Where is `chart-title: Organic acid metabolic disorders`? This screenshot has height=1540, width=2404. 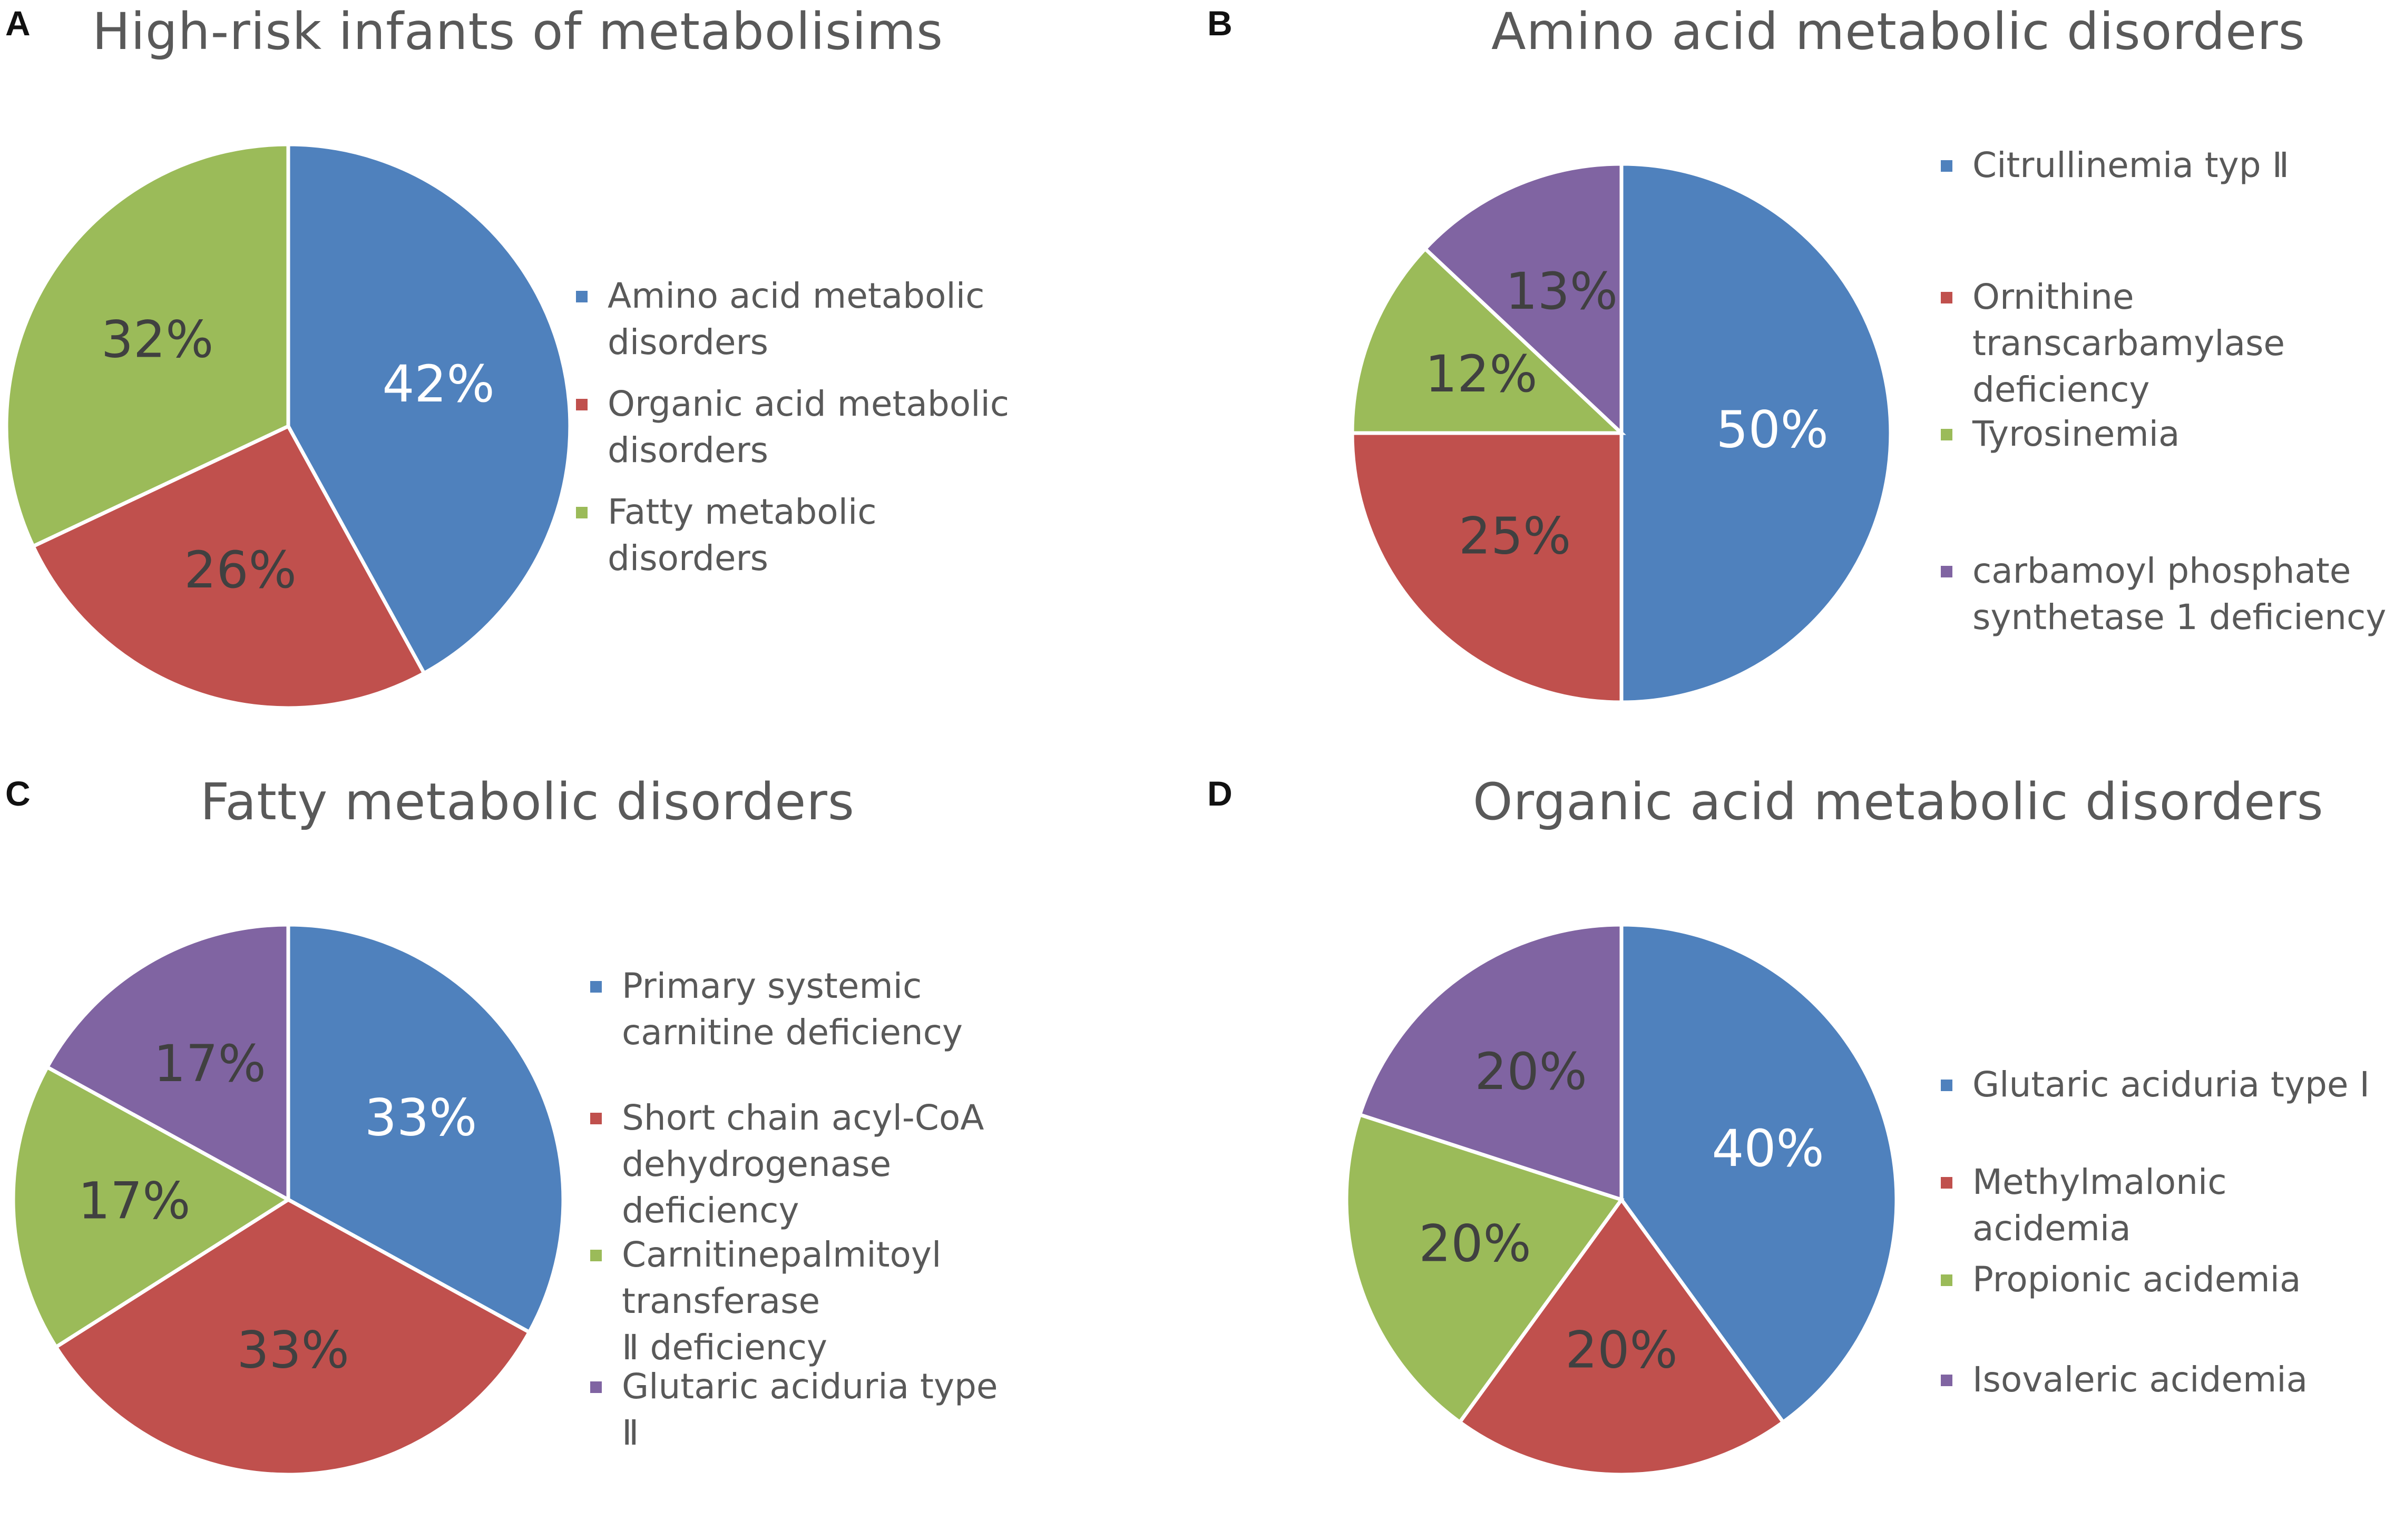 chart-title: Organic acid metabolic disorders is located at coordinates (1899, 801).